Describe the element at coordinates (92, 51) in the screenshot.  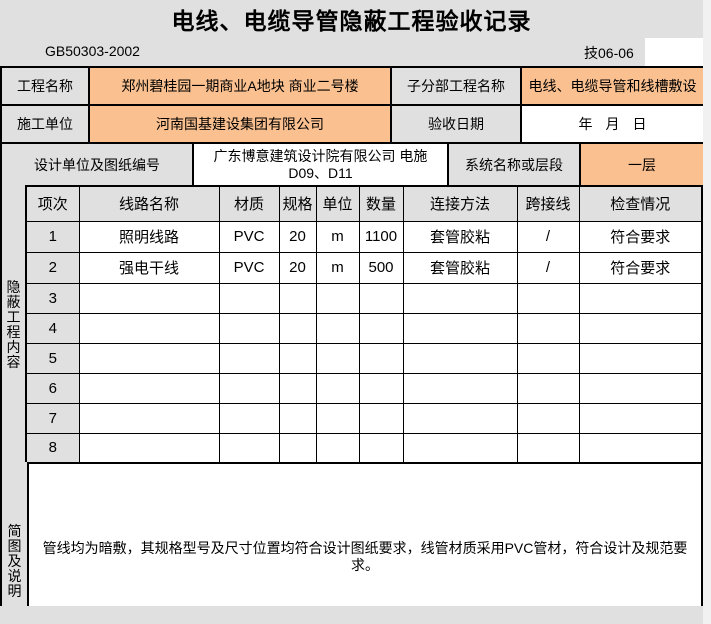
I see `standard-code: GB50303-2002` at that location.